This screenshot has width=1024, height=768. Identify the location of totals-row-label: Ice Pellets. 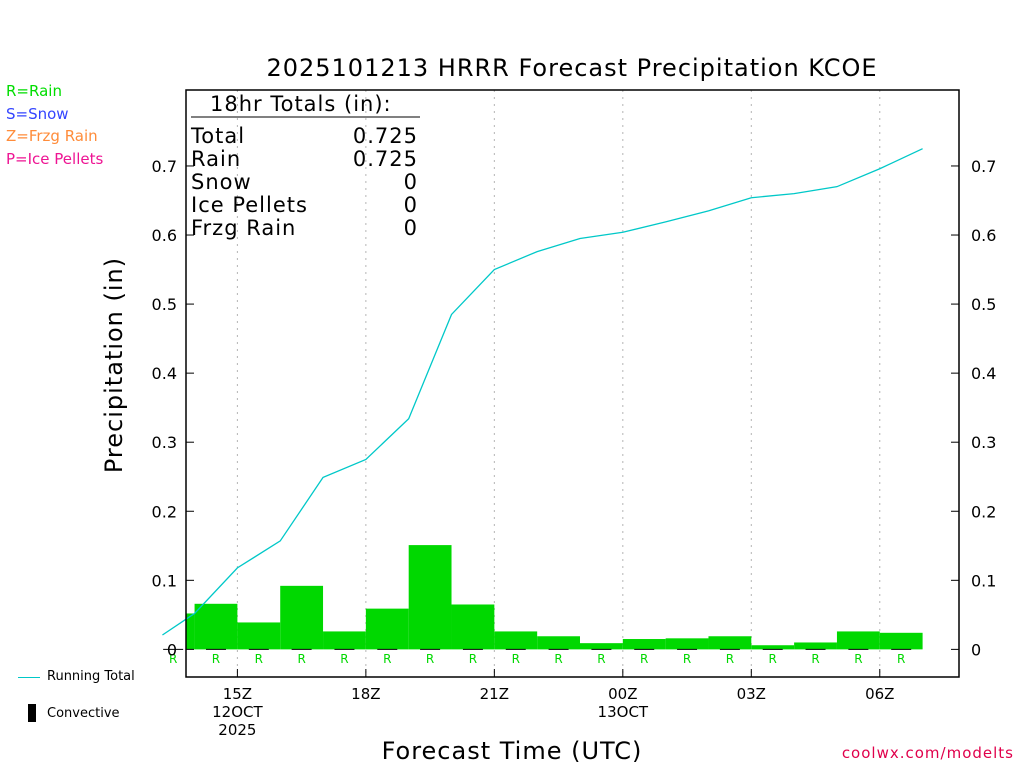
(249, 205).